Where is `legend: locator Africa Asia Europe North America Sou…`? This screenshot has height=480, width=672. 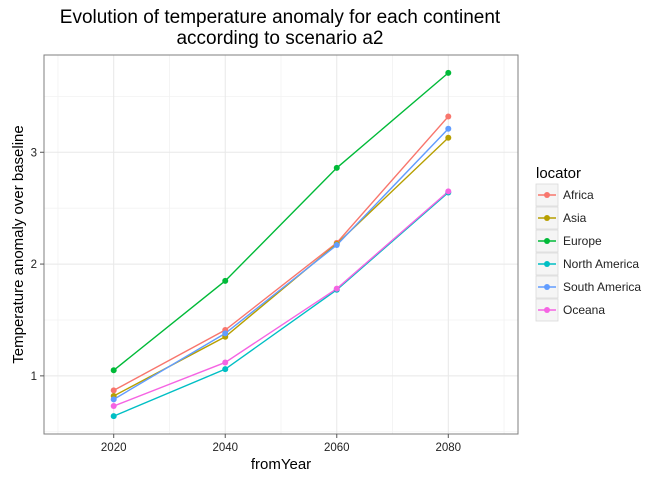 legend: locator Africa Asia Europe North America Sou… is located at coordinates (588, 243).